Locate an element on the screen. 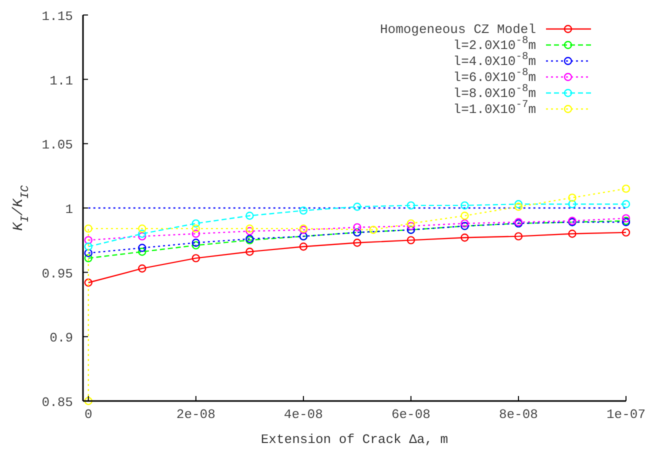  x-tick-label: 2e-08 is located at coordinates (196, 414).